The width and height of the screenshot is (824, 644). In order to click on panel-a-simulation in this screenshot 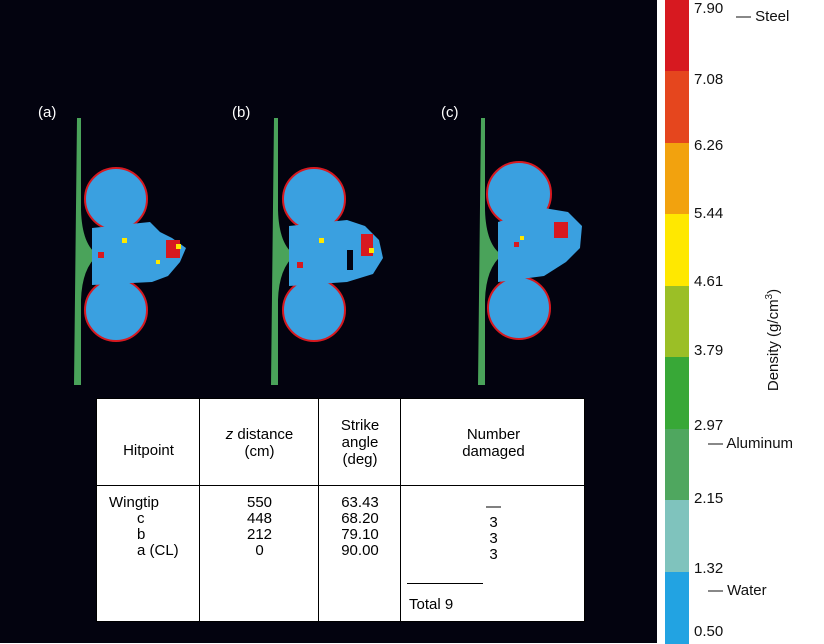, I will do `click(130, 251)`.